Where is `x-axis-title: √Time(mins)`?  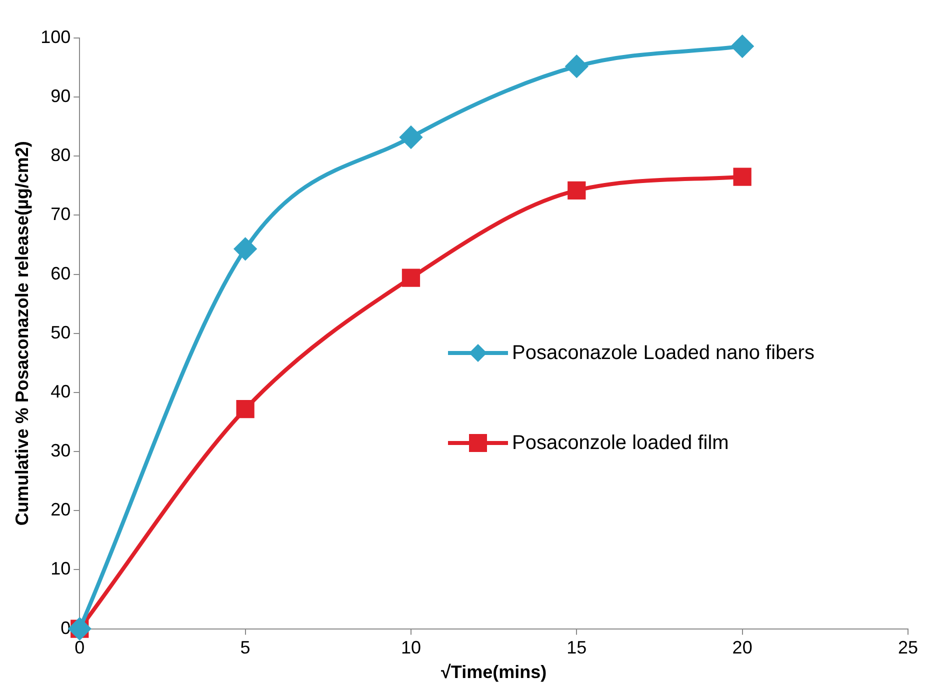
x-axis-title: √Time(mins) is located at coordinates (494, 672).